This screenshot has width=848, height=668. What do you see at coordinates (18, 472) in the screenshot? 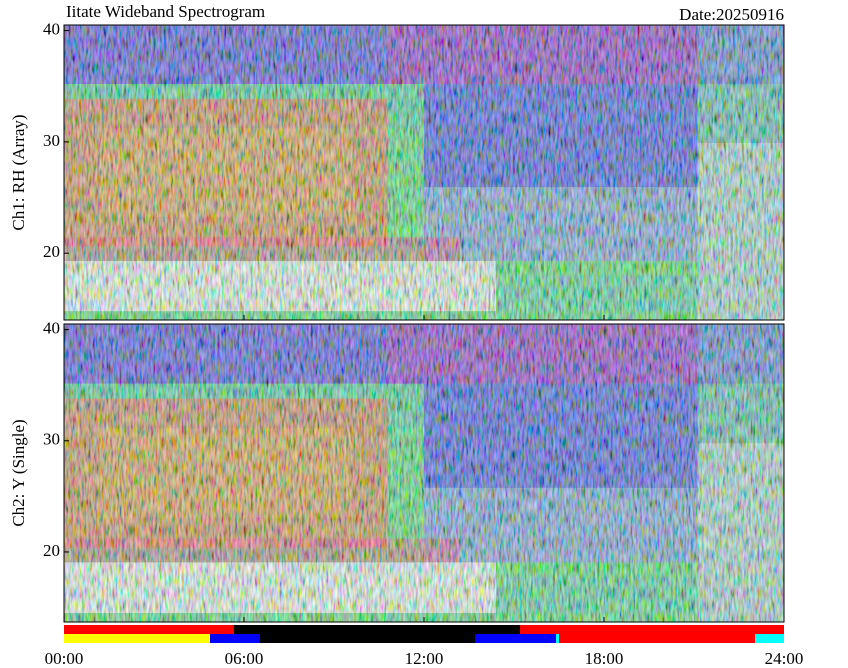
I see `y-axis-label: Ch2: Y (Single)` at bounding box center [18, 472].